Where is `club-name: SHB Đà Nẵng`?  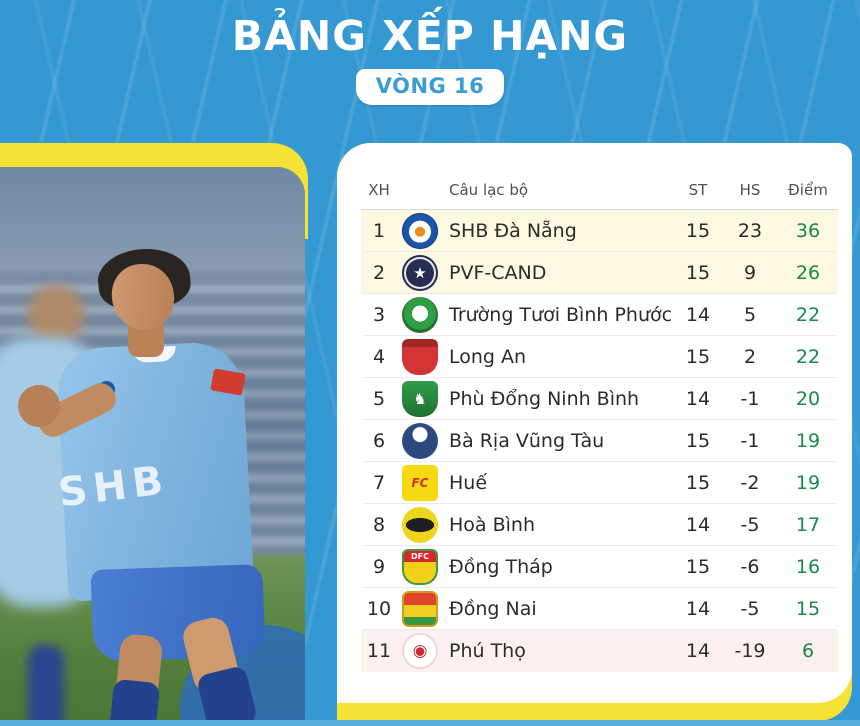 club-name: SHB Đà Nẵng is located at coordinates (513, 231).